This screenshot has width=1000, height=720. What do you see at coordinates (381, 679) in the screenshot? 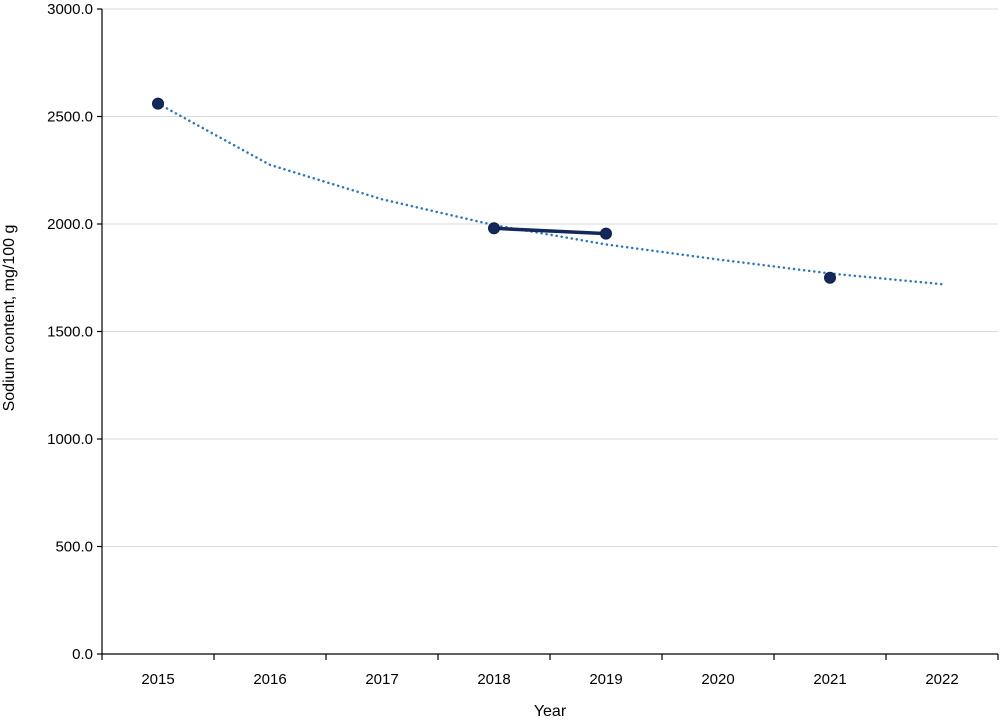
I see `x-tick-label: 2017` at bounding box center [381, 679].